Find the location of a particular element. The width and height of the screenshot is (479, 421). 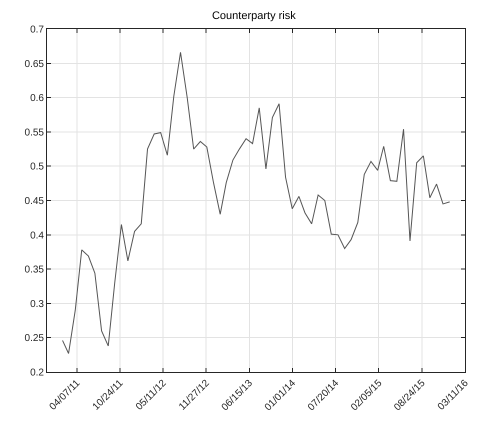

y-tick-label: 0.55 is located at coordinates (34, 132).